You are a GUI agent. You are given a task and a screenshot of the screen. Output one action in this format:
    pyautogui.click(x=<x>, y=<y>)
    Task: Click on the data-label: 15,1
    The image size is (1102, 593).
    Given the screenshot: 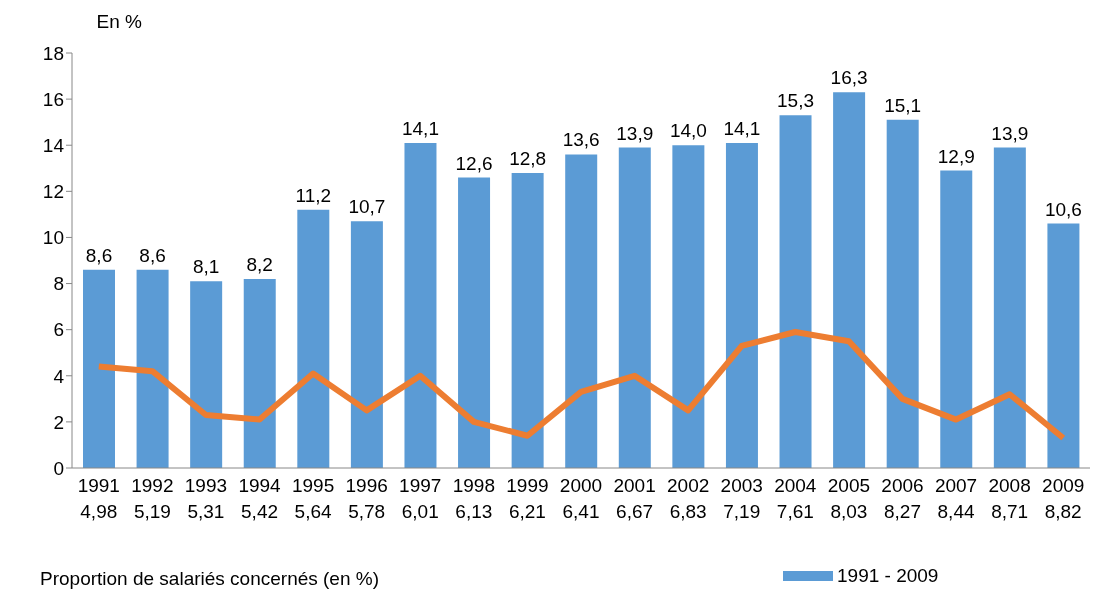 What is the action you would take?
    pyautogui.click(x=903, y=105)
    